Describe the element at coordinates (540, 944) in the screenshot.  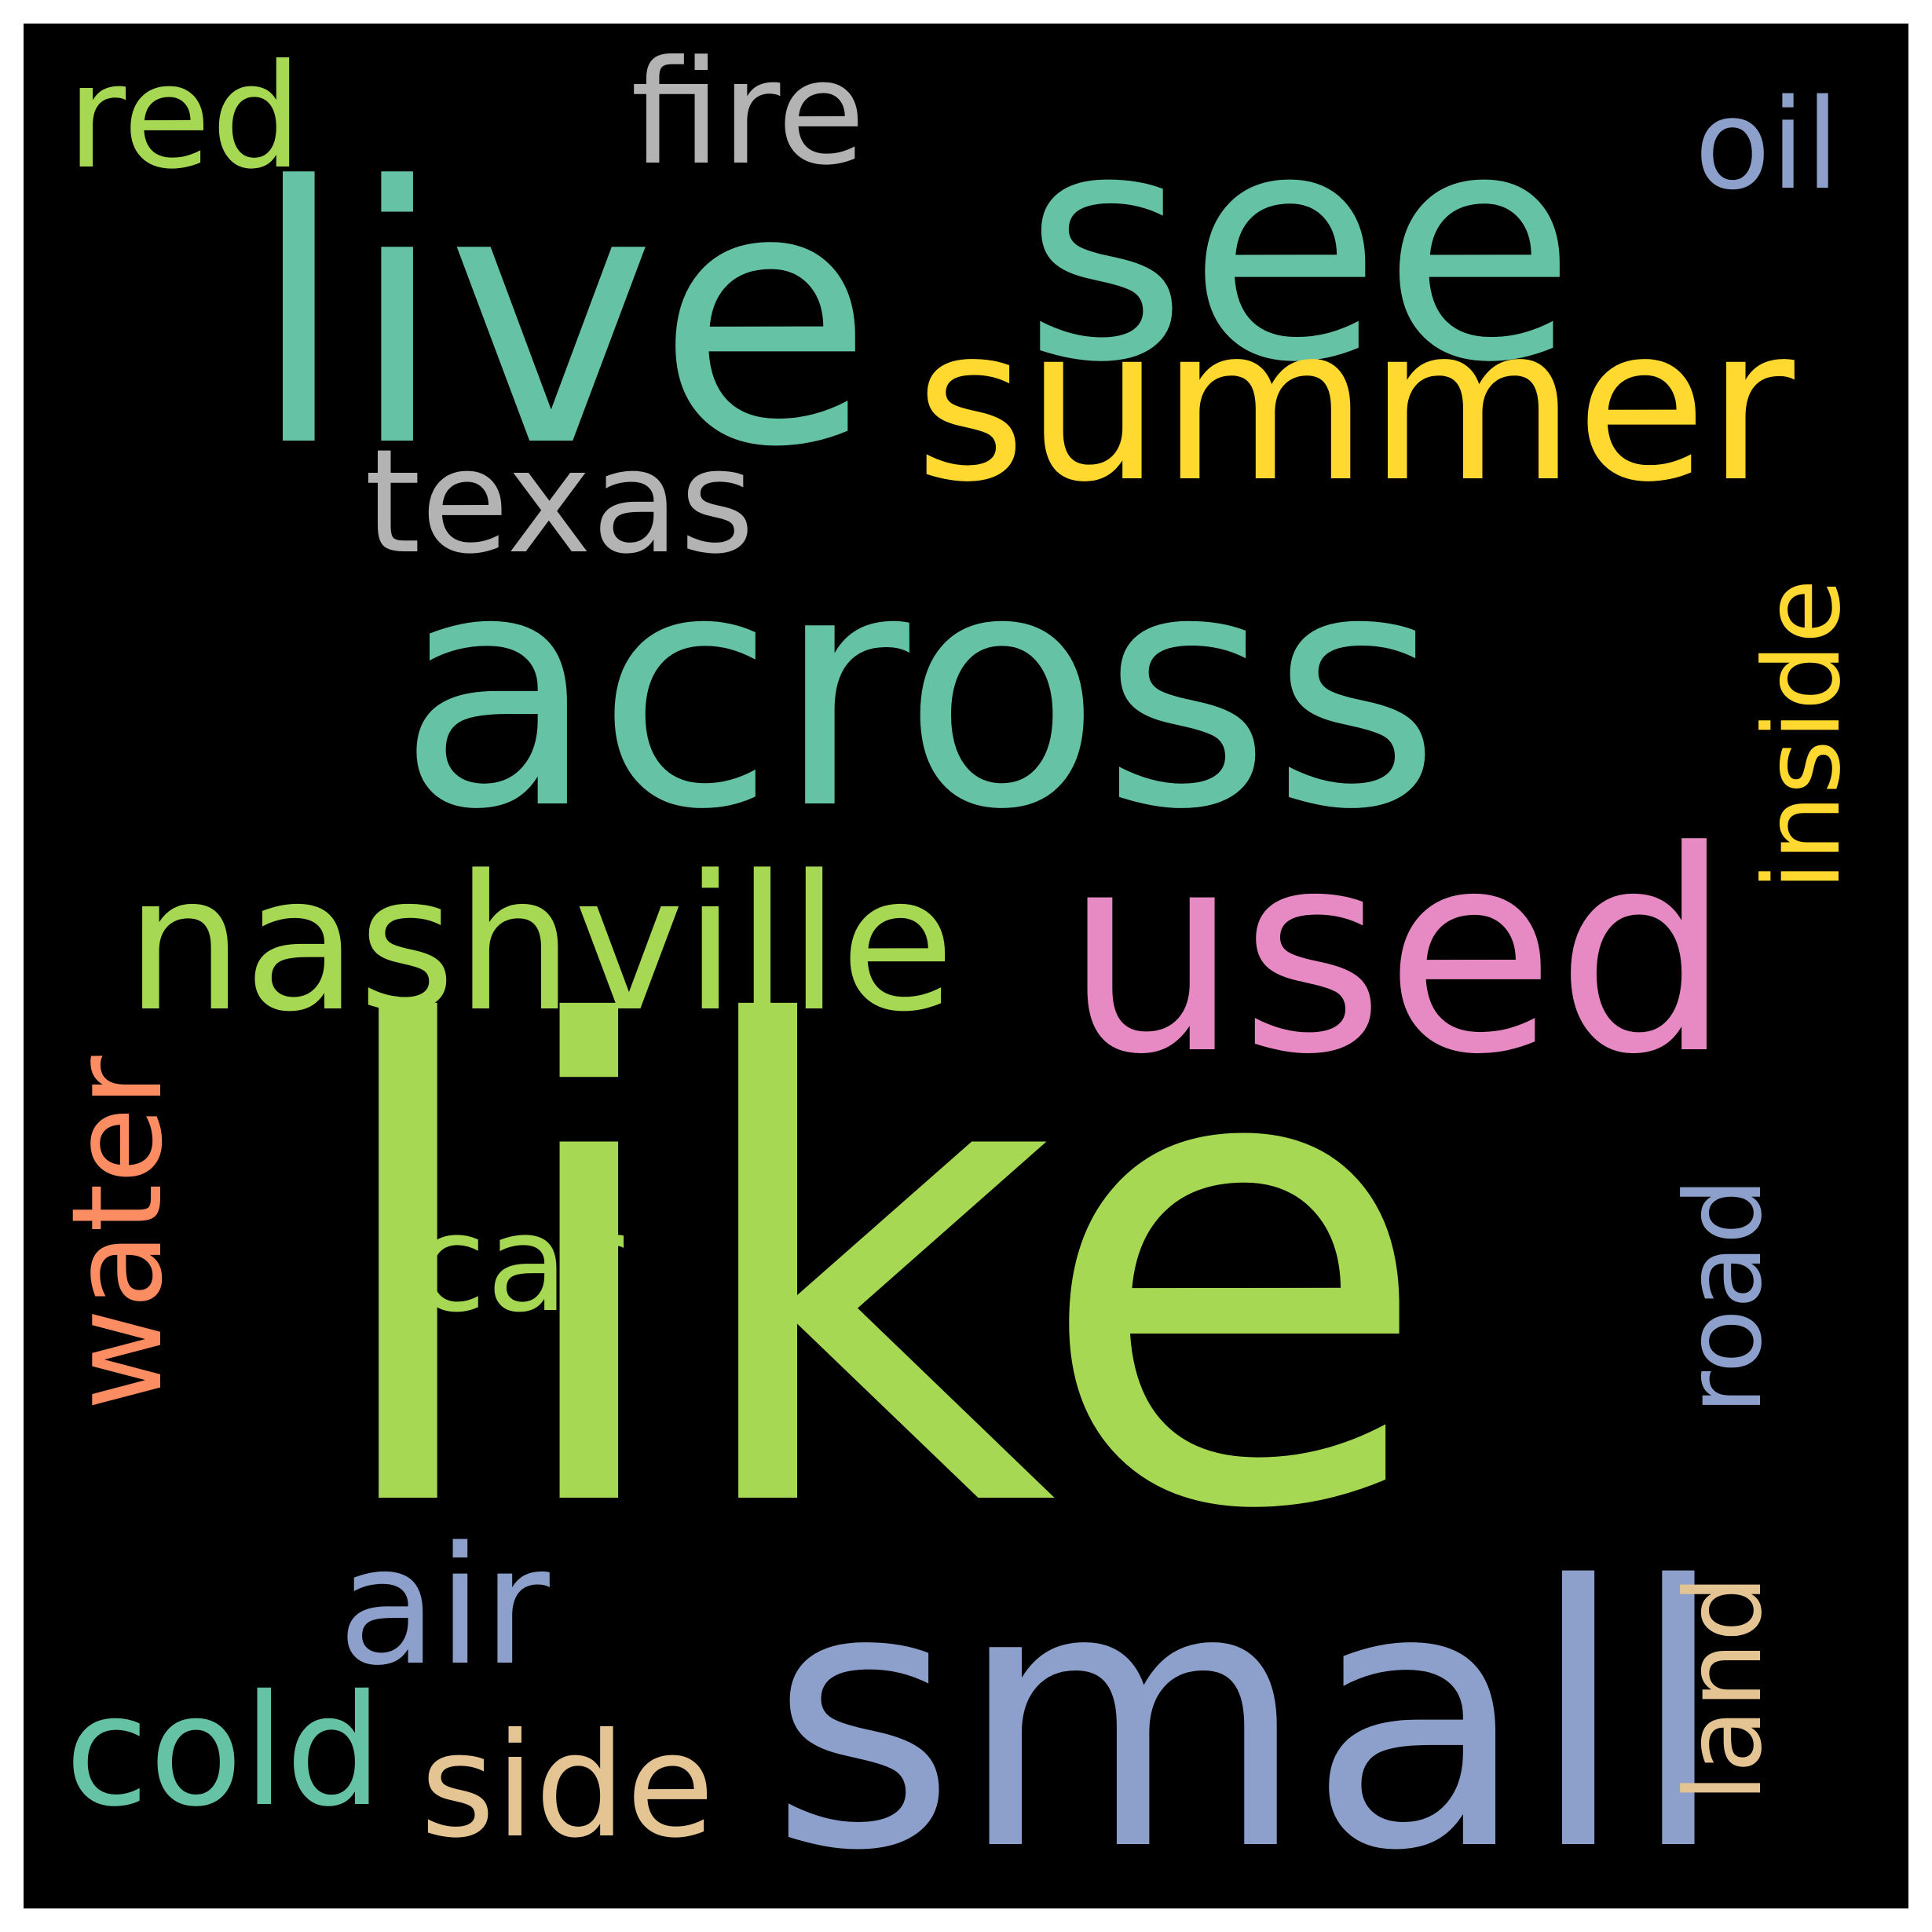
I see `word-nashville: nashville` at that location.